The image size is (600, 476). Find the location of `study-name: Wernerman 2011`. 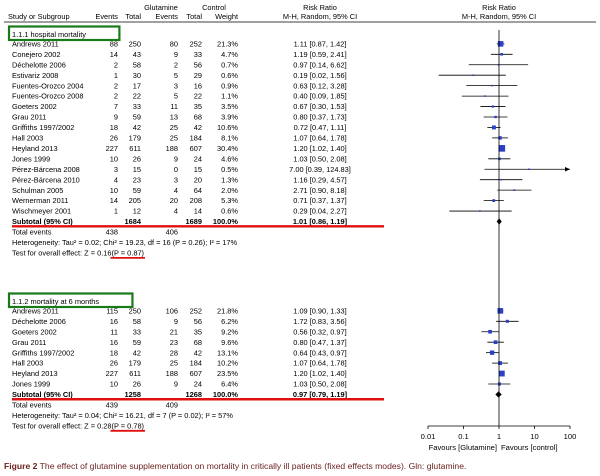

study-name: Wernerman 2011 is located at coordinates (40, 200).